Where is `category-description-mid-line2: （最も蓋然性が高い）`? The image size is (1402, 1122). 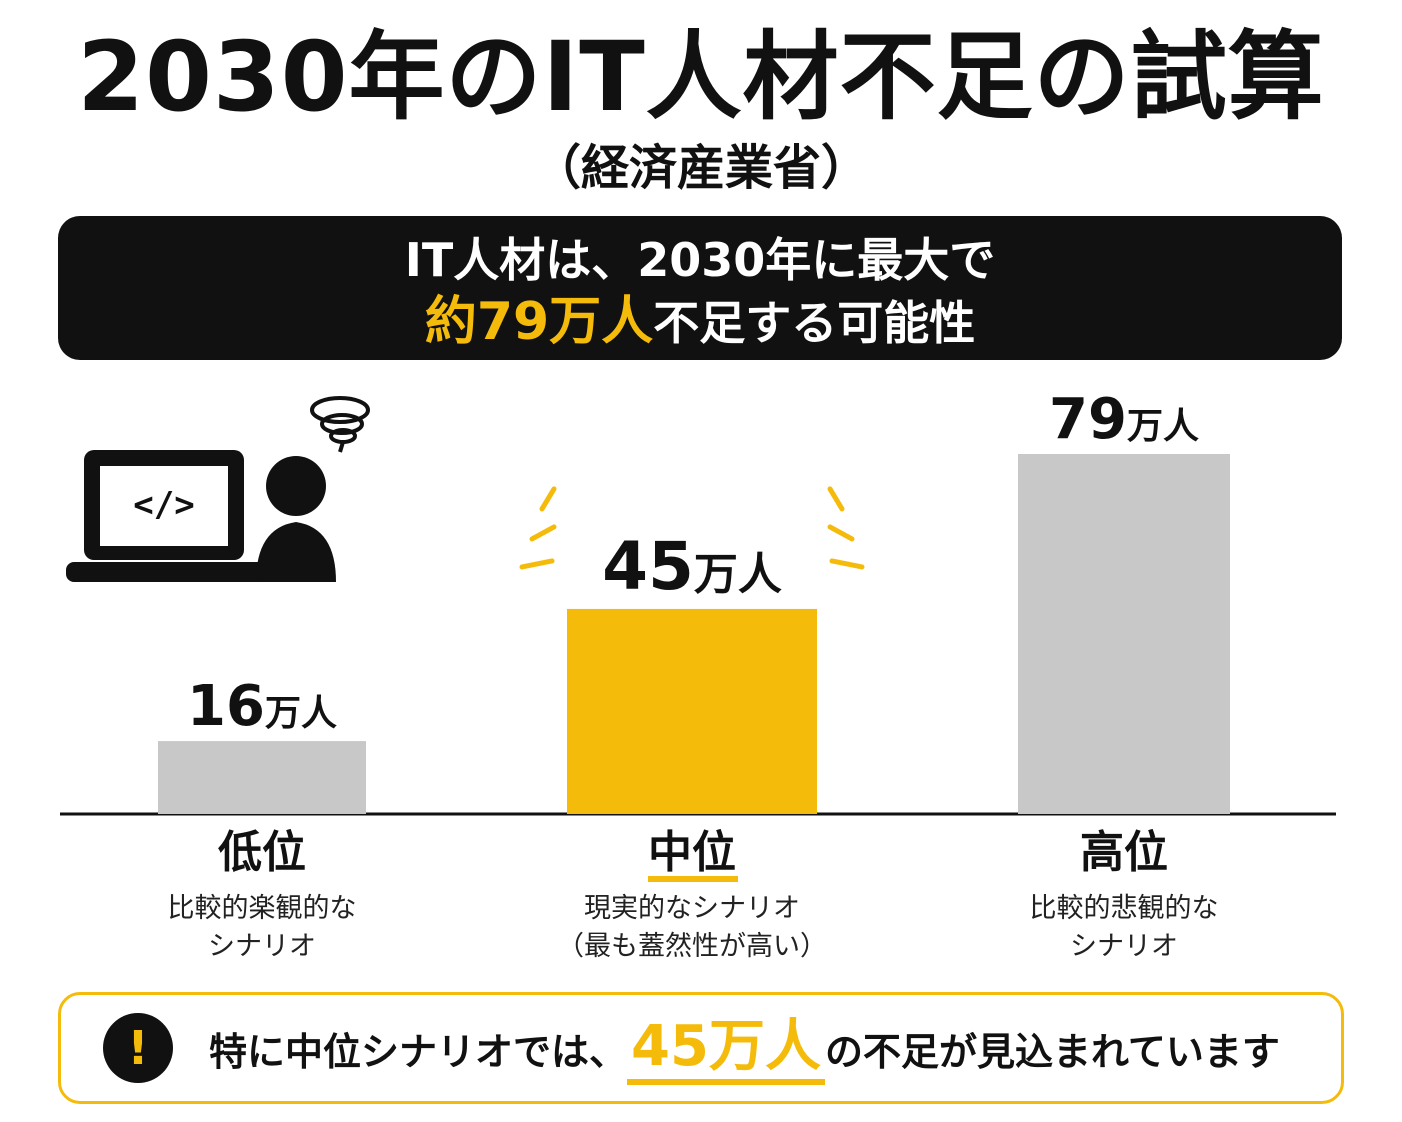
category-description-mid-line2: （最も蓋然性が高い） is located at coordinates (692, 946).